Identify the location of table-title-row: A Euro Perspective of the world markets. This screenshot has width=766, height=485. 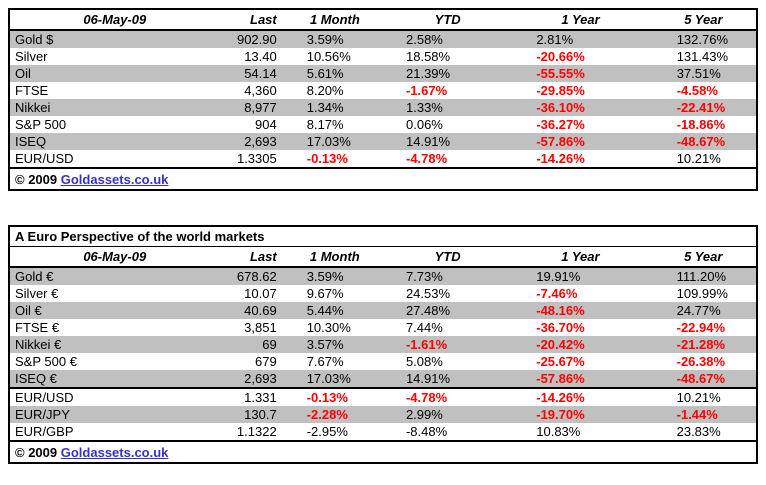
(383, 236).